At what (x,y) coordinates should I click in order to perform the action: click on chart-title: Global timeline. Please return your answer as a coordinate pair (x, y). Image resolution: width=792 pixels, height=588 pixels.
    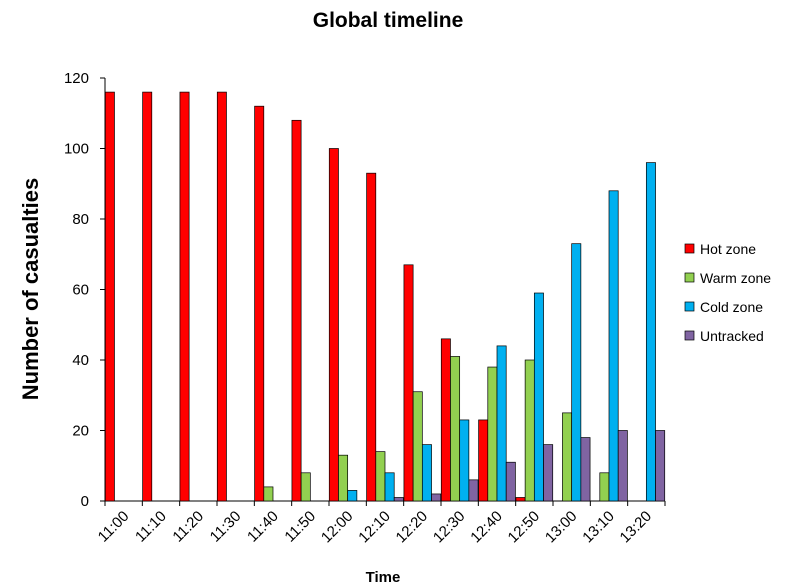
    Looking at the image, I should click on (388, 20).